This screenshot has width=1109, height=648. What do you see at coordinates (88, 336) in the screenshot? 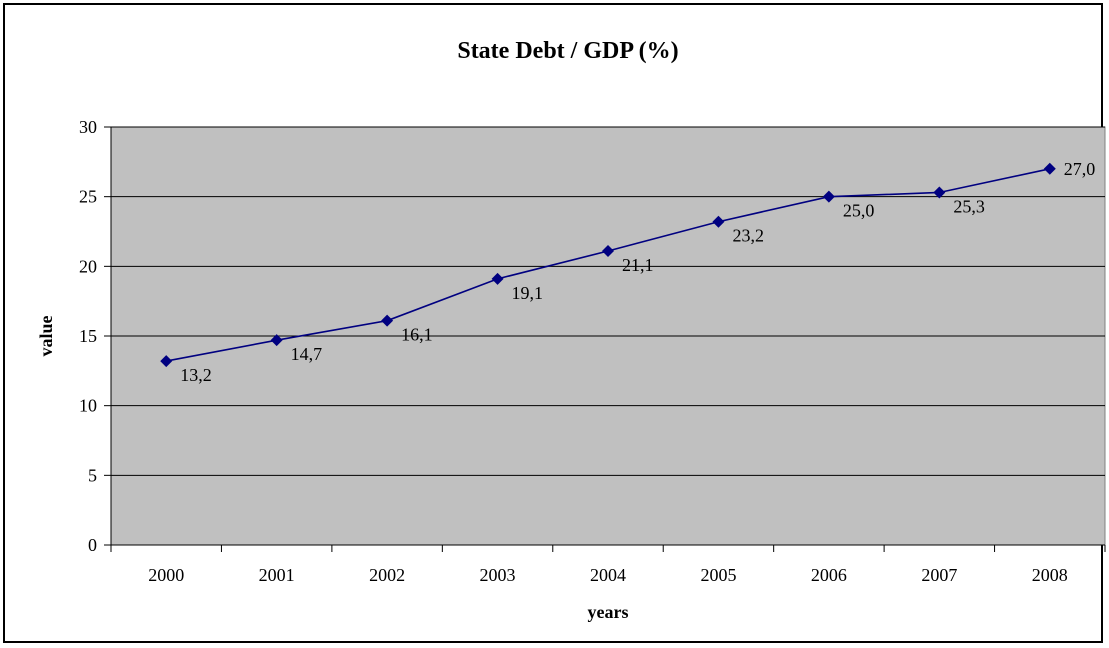
I see `y-tick-label: 15` at bounding box center [88, 336].